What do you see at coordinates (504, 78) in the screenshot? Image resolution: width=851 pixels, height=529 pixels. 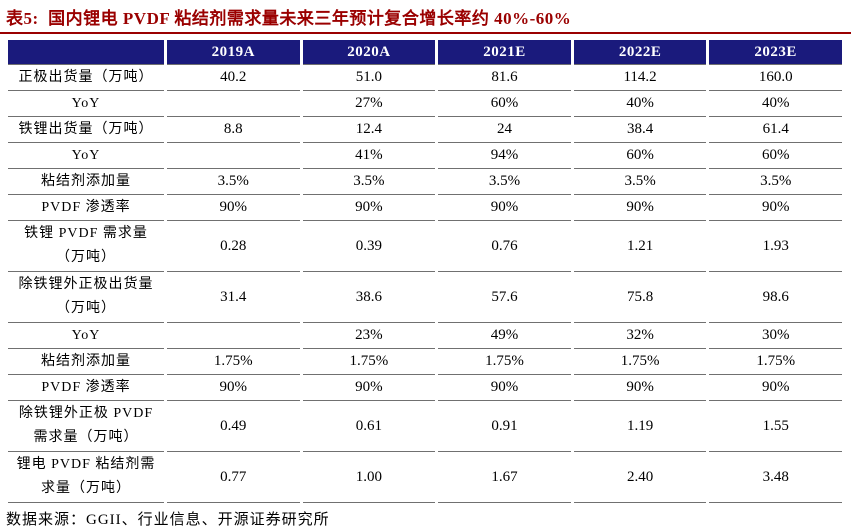 I see `value-cell: 81.6` at bounding box center [504, 78].